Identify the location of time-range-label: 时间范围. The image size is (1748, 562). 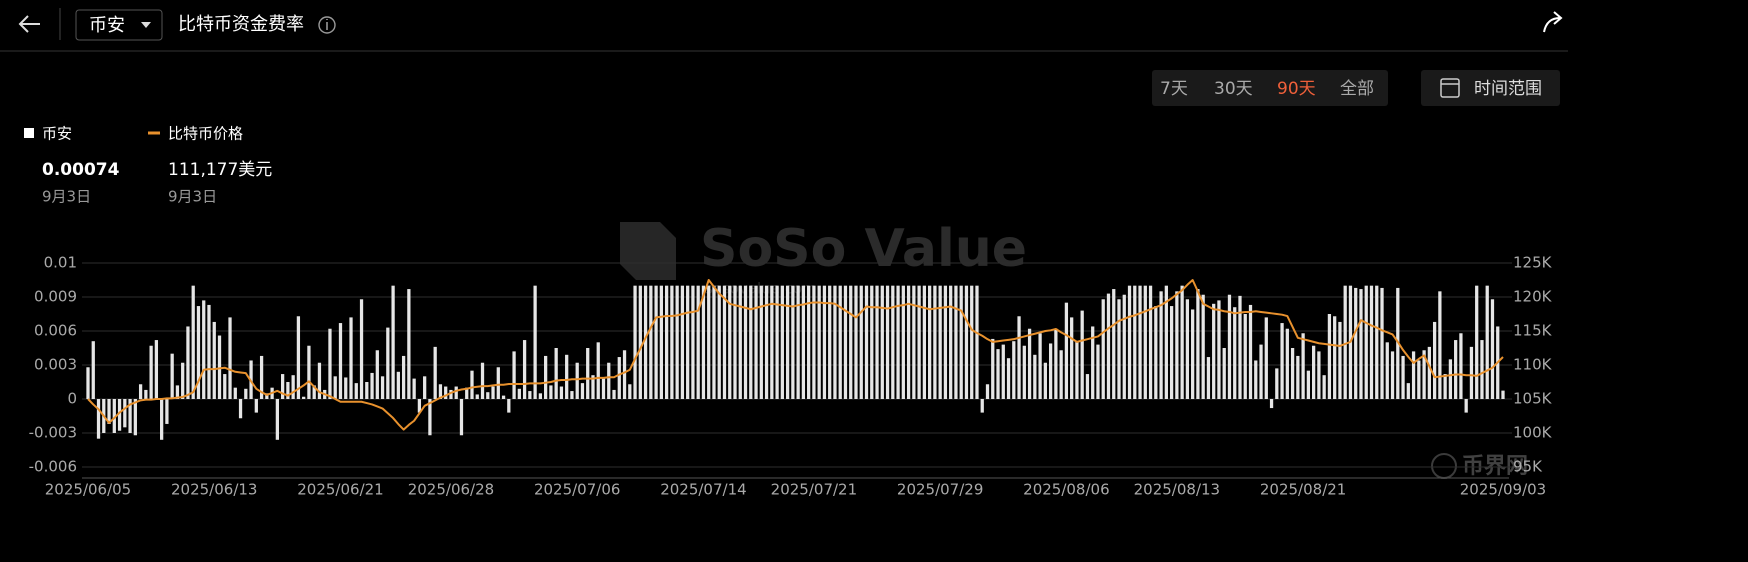
(1508, 89).